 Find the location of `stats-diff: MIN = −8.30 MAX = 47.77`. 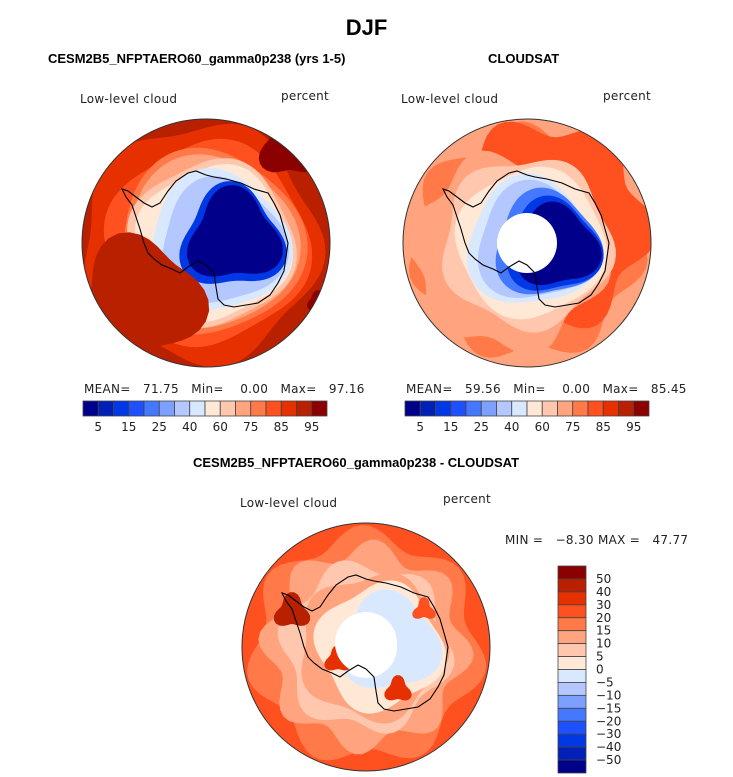

stats-diff: MIN = −8.30 MAX = 47.77 is located at coordinates (597, 540).